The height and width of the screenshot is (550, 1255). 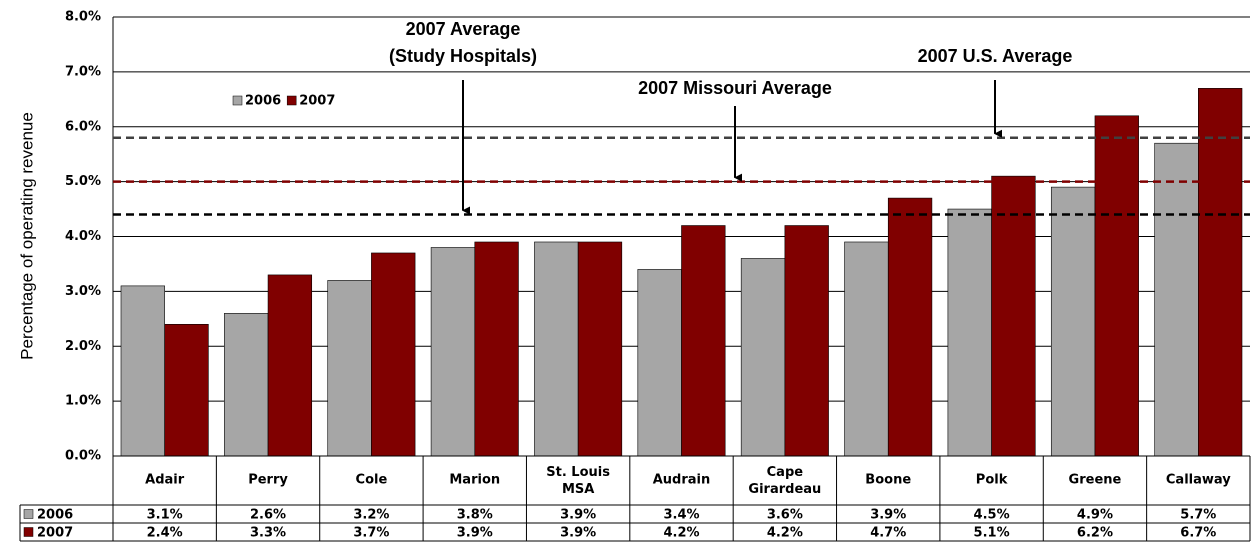 What do you see at coordinates (83, 236) in the screenshot?
I see `y-tick-label: 4.0%` at bounding box center [83, 236].